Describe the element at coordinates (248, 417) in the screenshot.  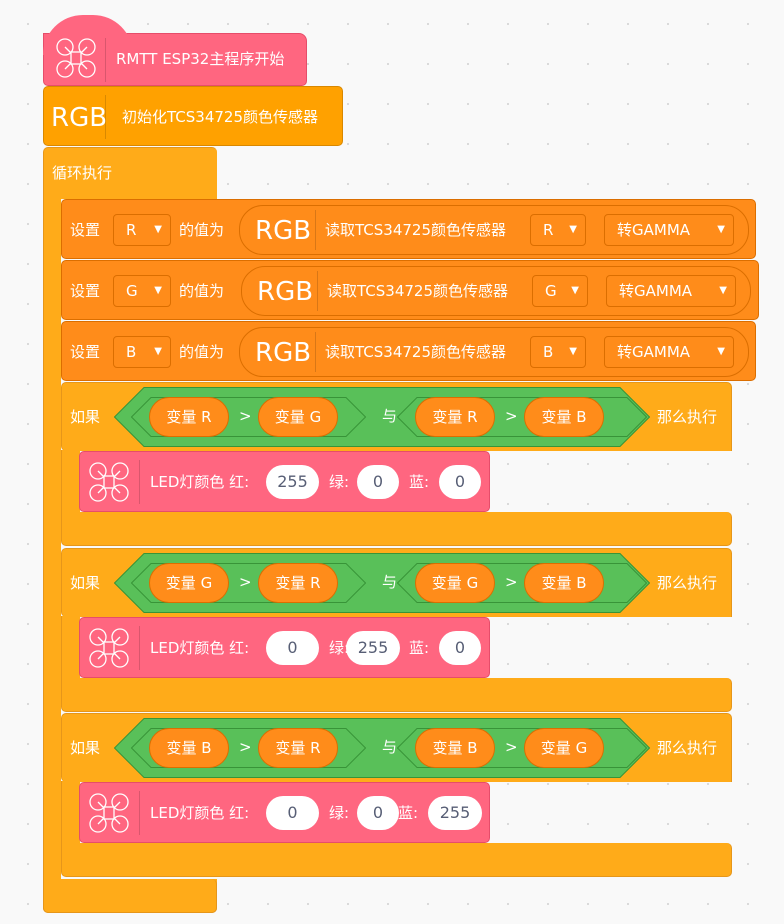
I see `comparison-operator: 变量 R > 变量 G` at that location.